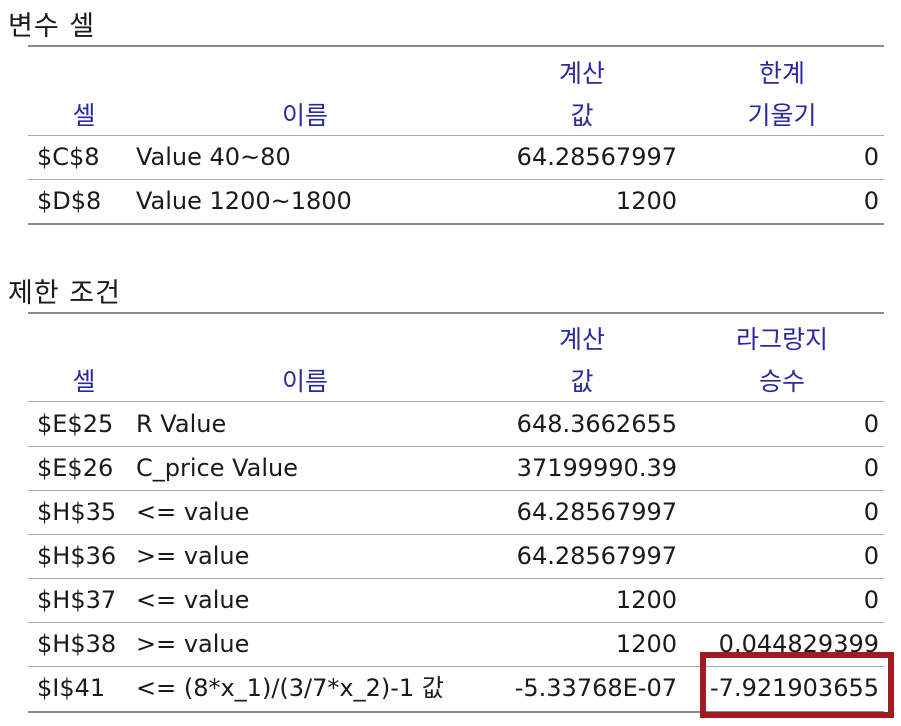  Describe the element at coordinates (582, 73) in the screenshot. I see `variable-value-header-line1: 계산` at that location.